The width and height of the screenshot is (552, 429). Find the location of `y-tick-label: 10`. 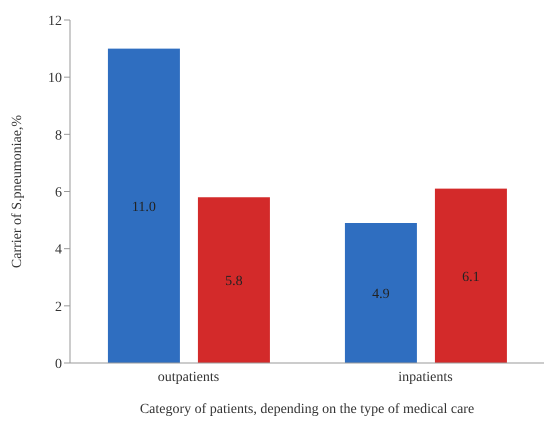

y-tick-label: 10 is located at coordinates (55, 78).